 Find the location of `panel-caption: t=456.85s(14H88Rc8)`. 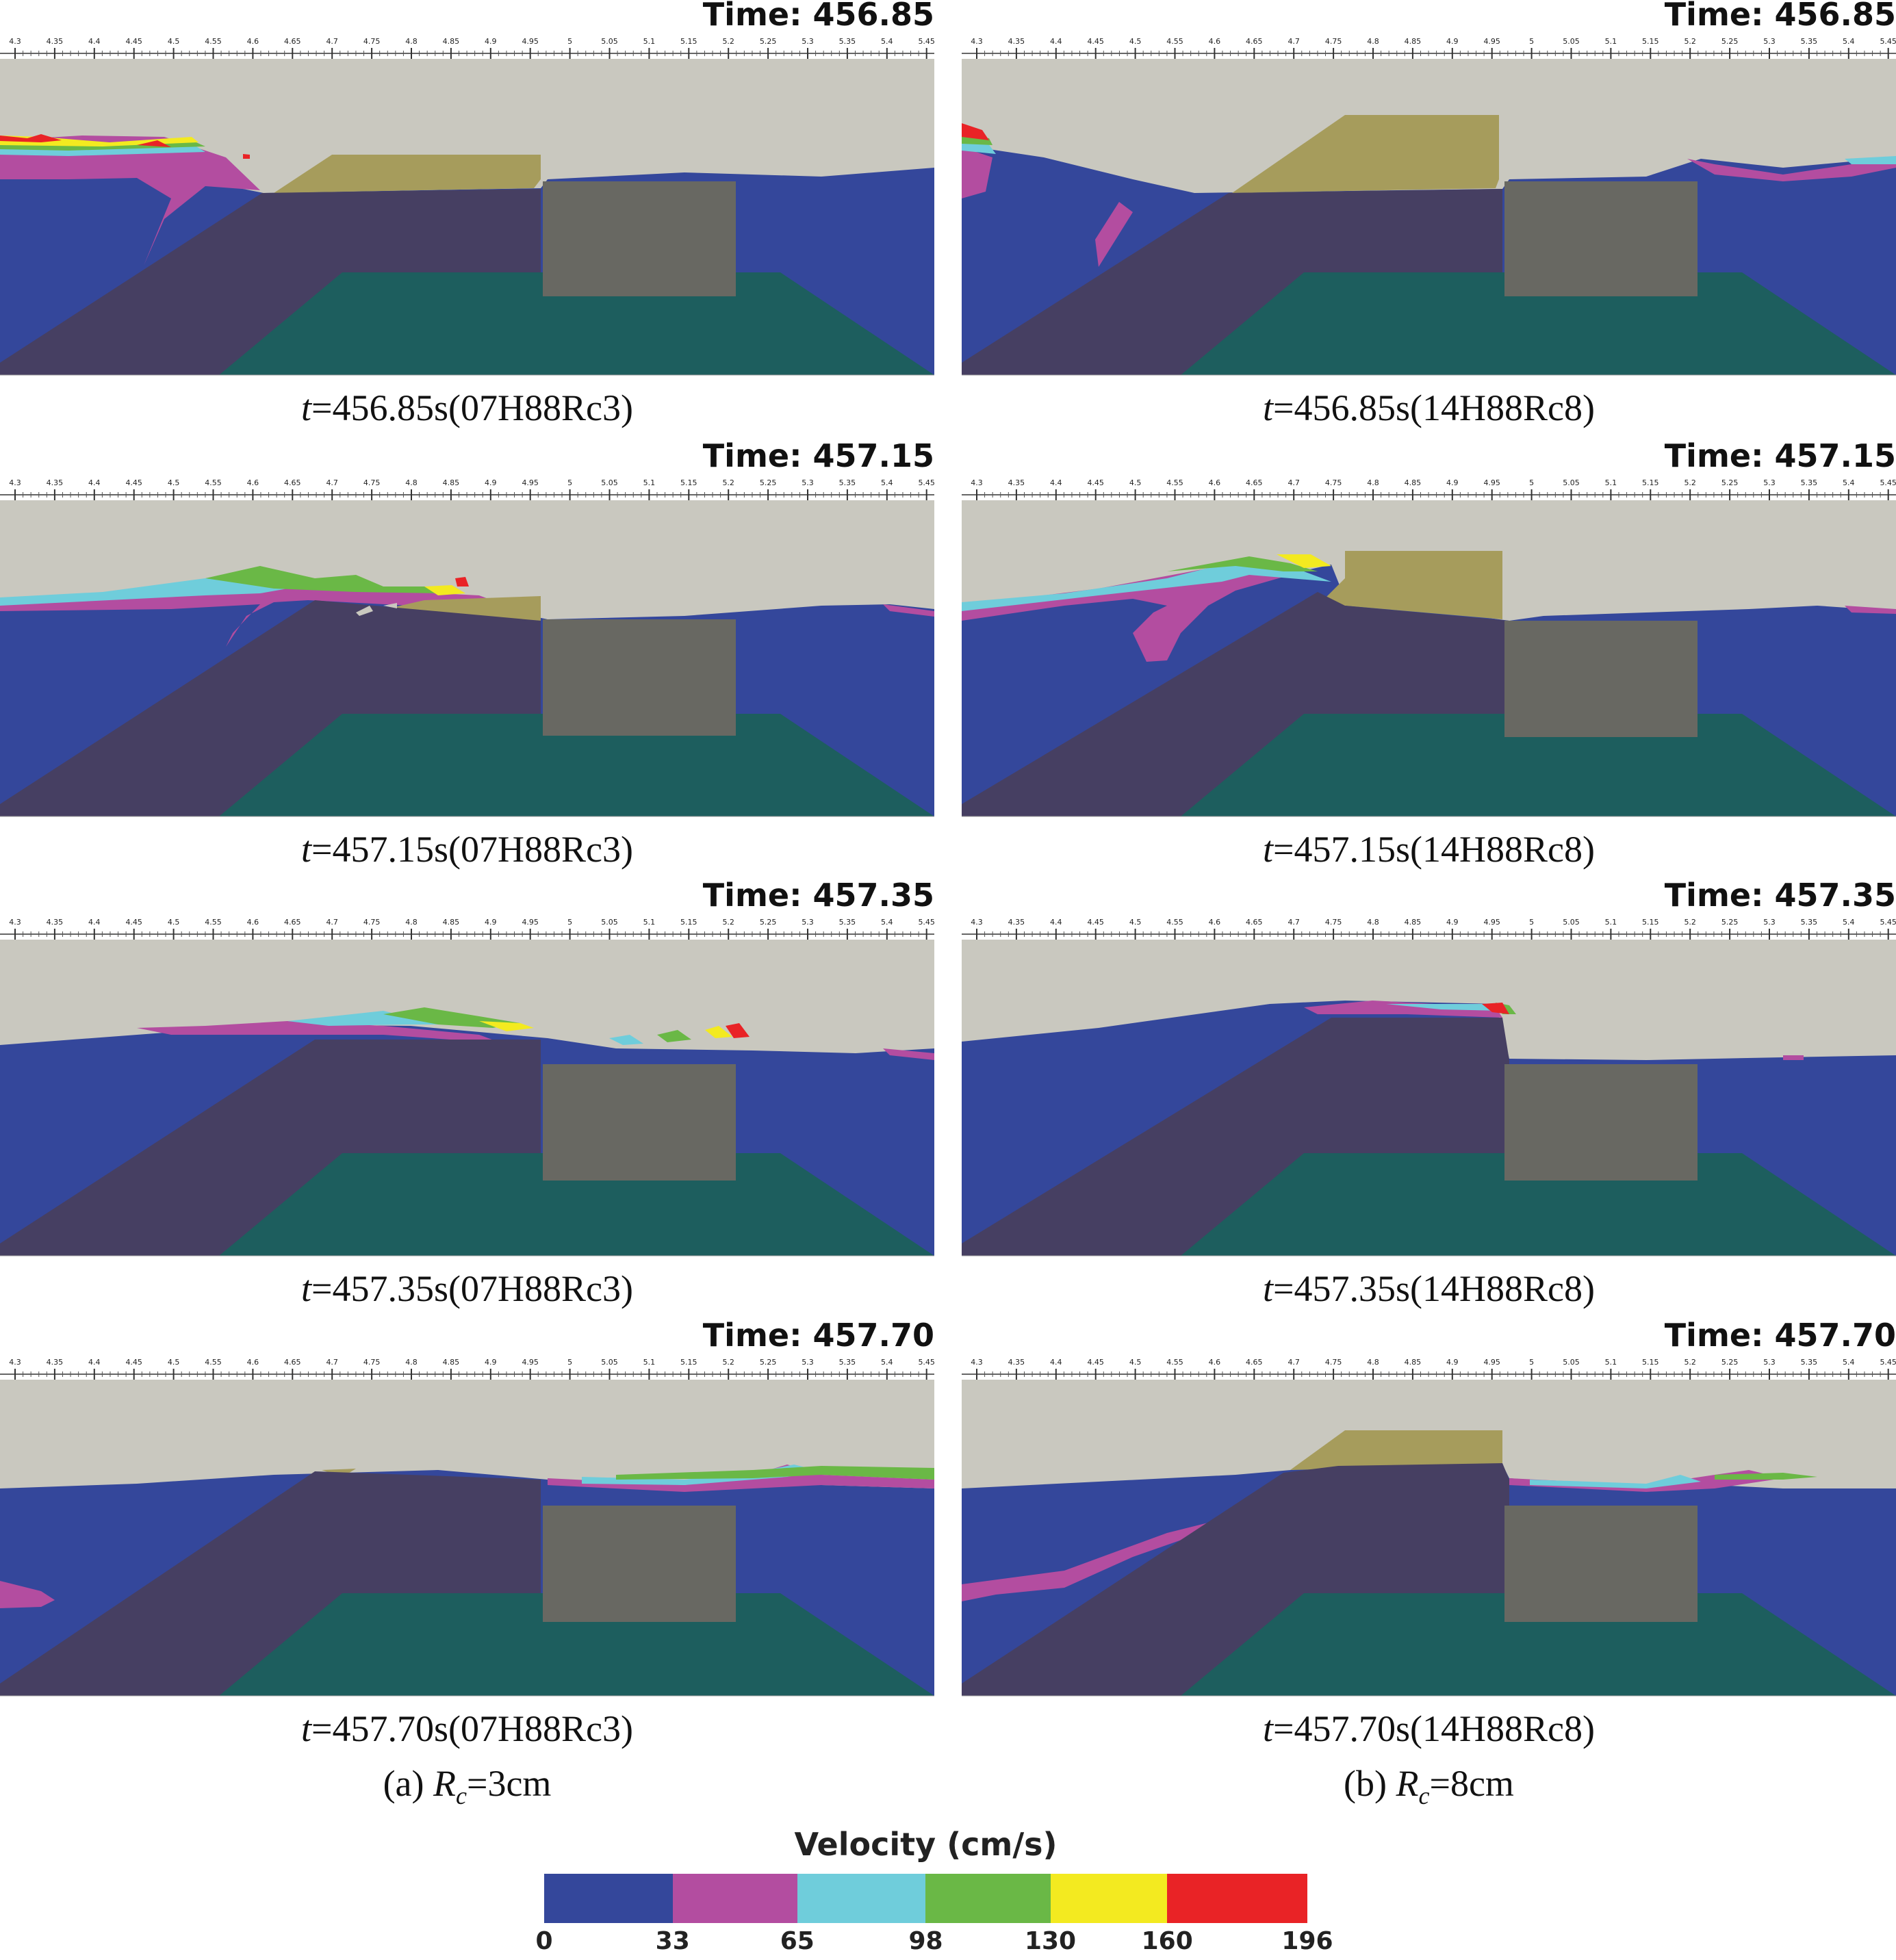

panel-caption: t=456.85s(14H88Rc8) is located at coordinates (1429, 408).